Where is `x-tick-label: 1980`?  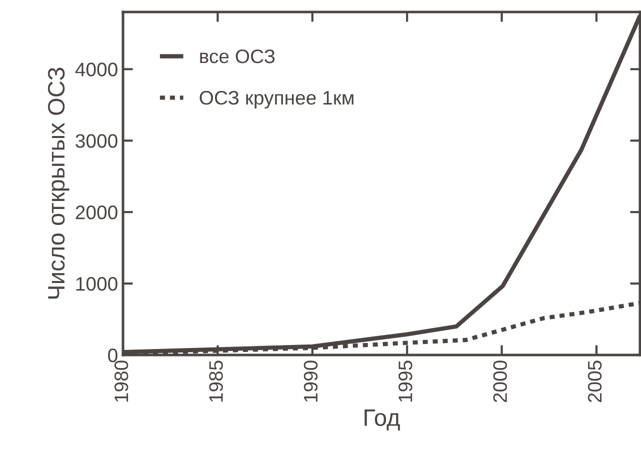 x-tick-label: 1980 is located at coordinates (121, 381).